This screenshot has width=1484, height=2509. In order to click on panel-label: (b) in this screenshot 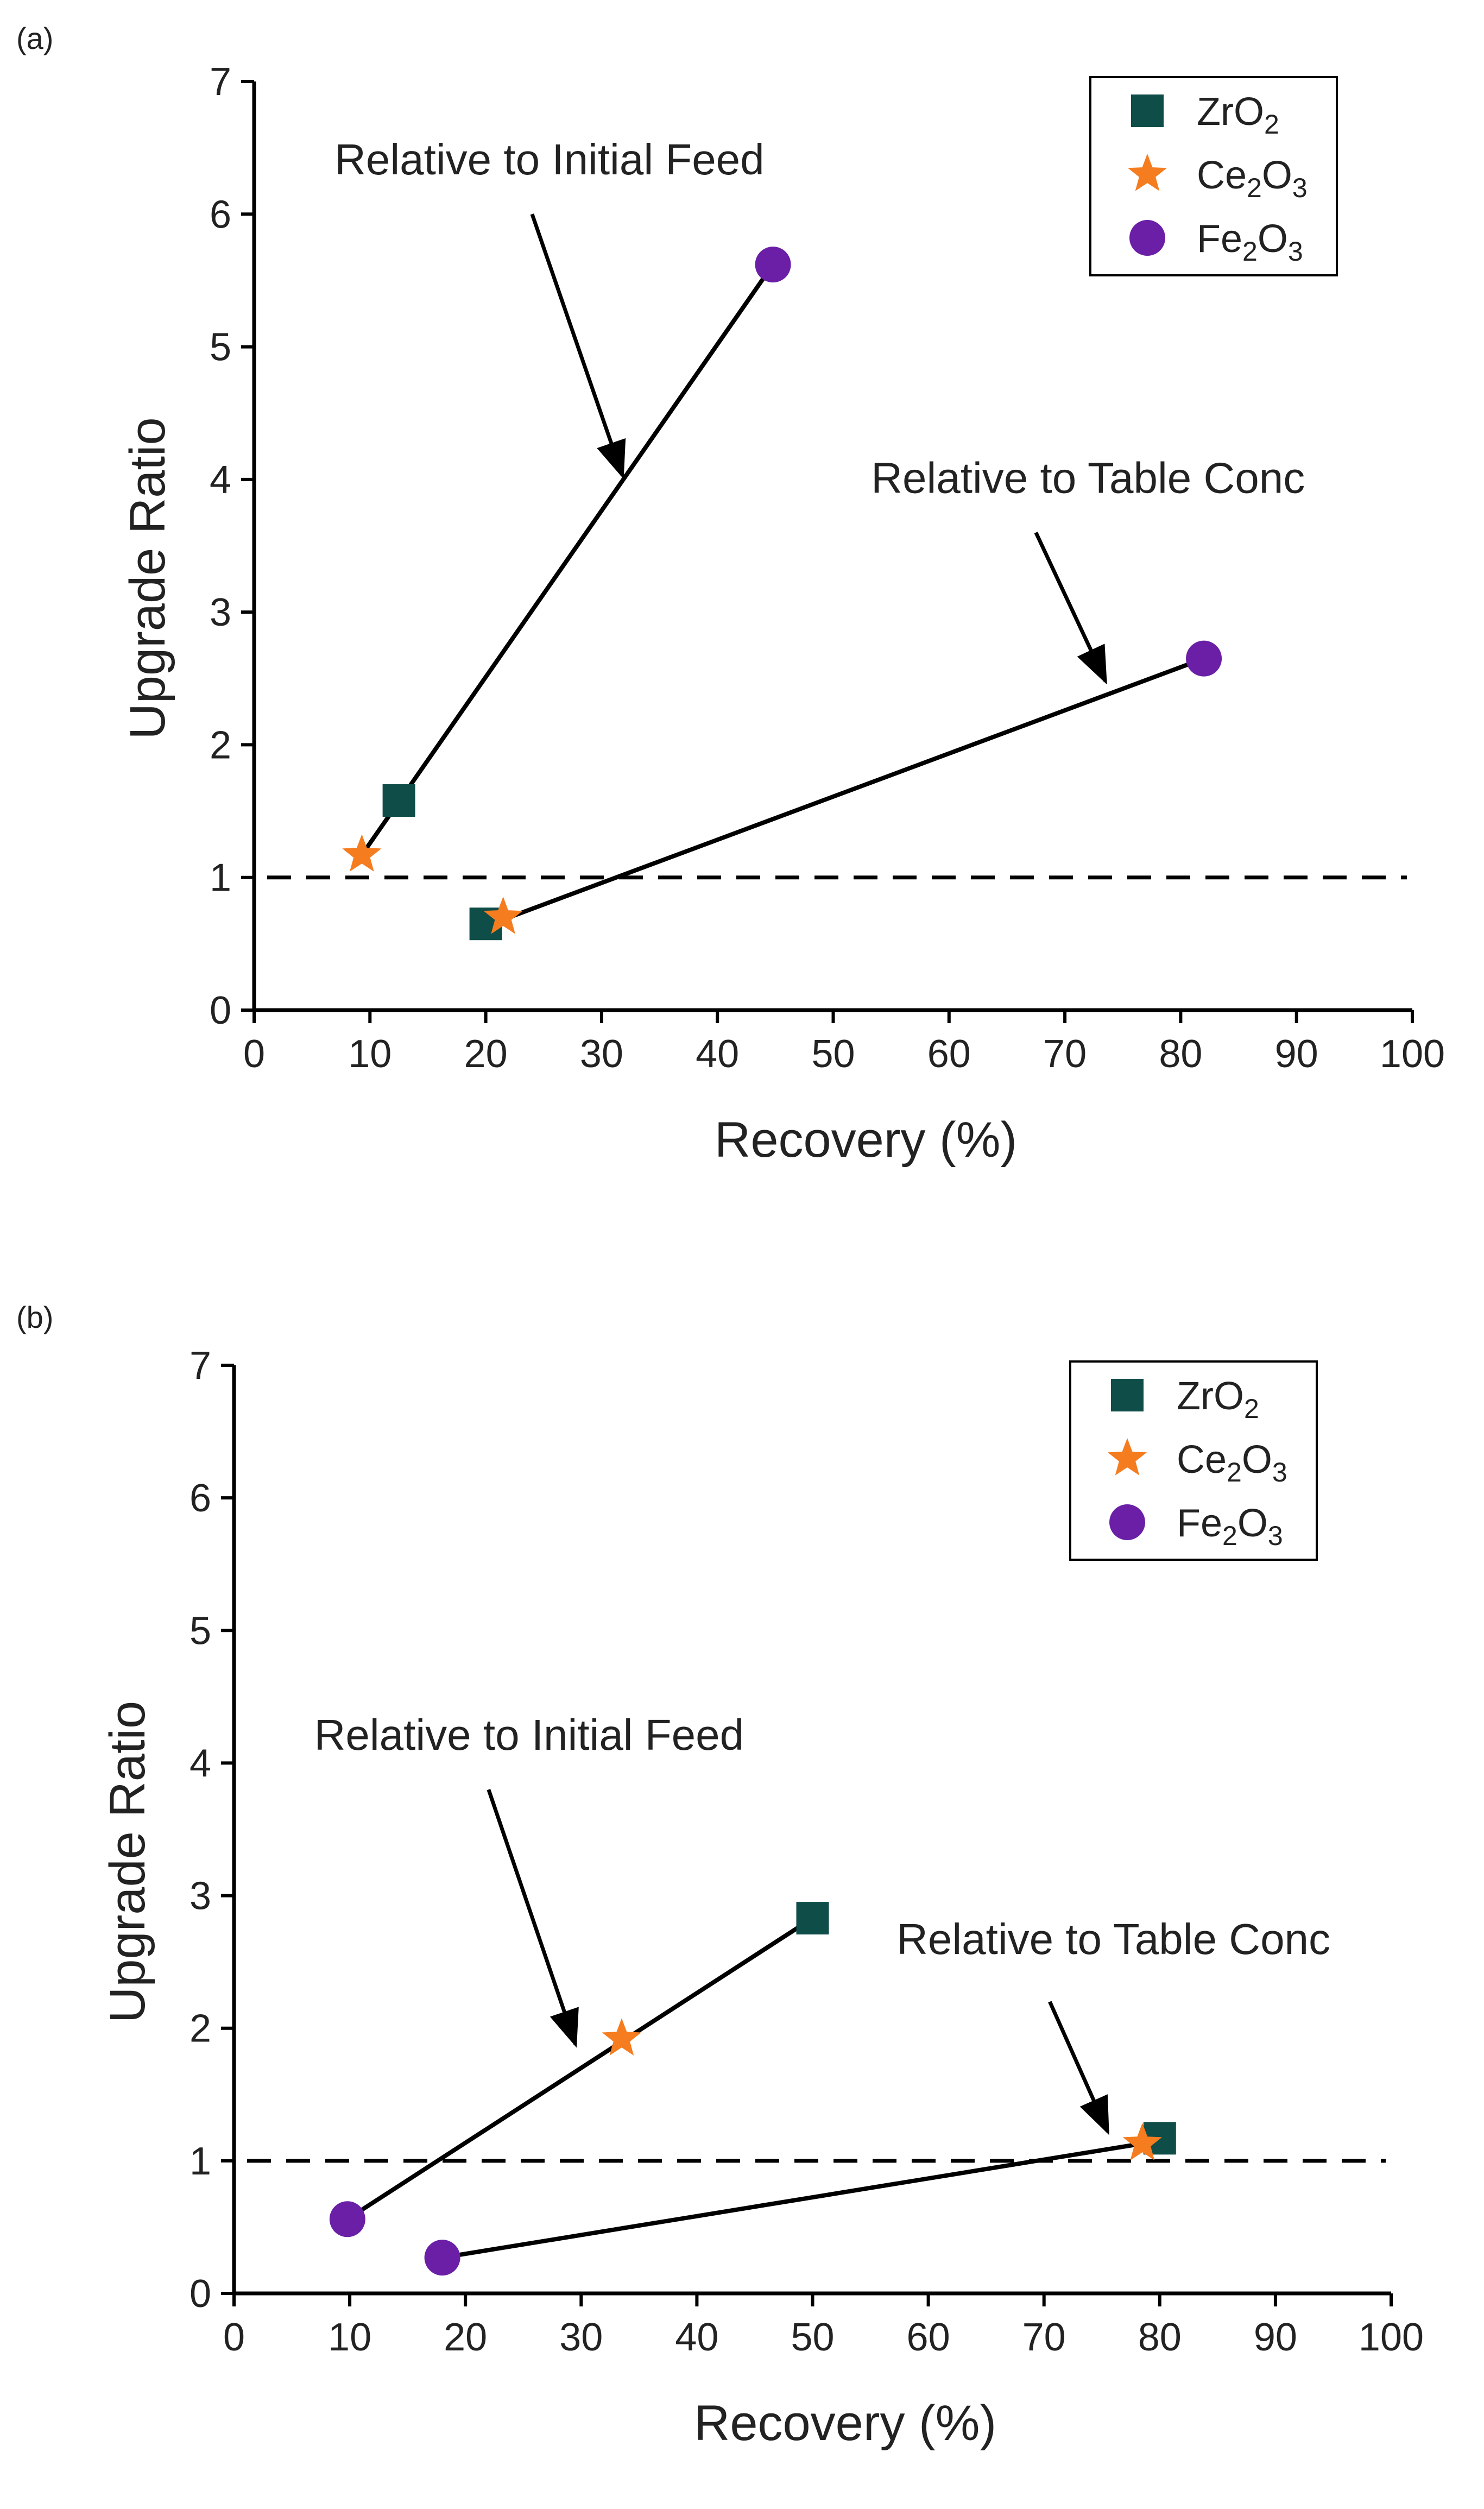, I will do `click(34, 1317)`.